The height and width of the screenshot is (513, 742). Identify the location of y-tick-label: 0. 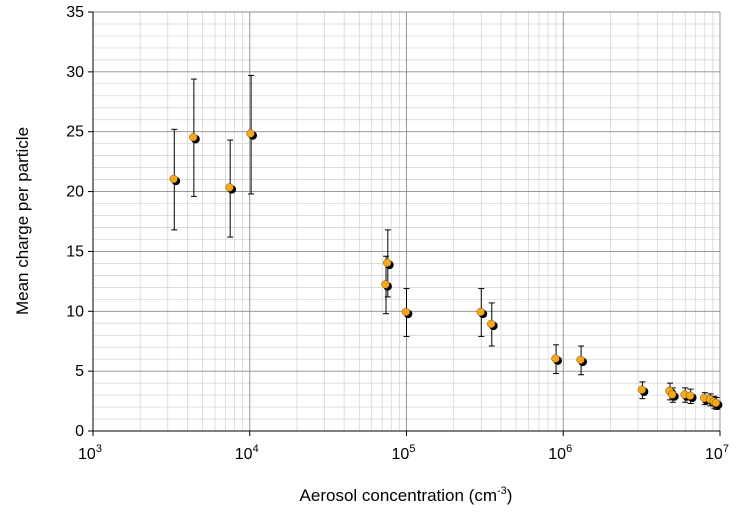
(79, 431).